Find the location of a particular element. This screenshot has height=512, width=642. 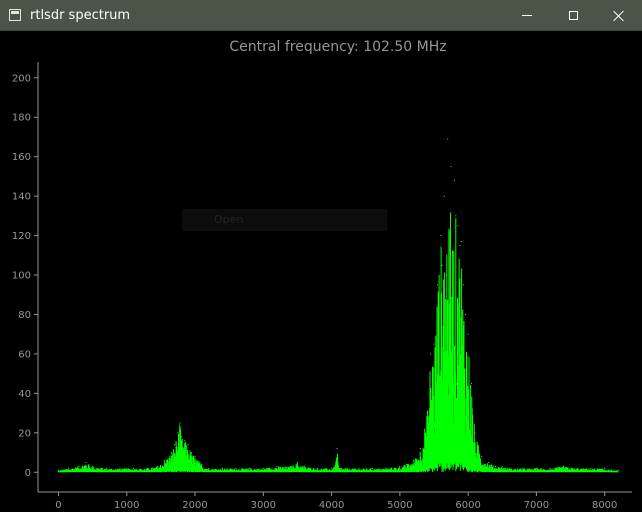

minimize-button is located at coordinates (527, 15).